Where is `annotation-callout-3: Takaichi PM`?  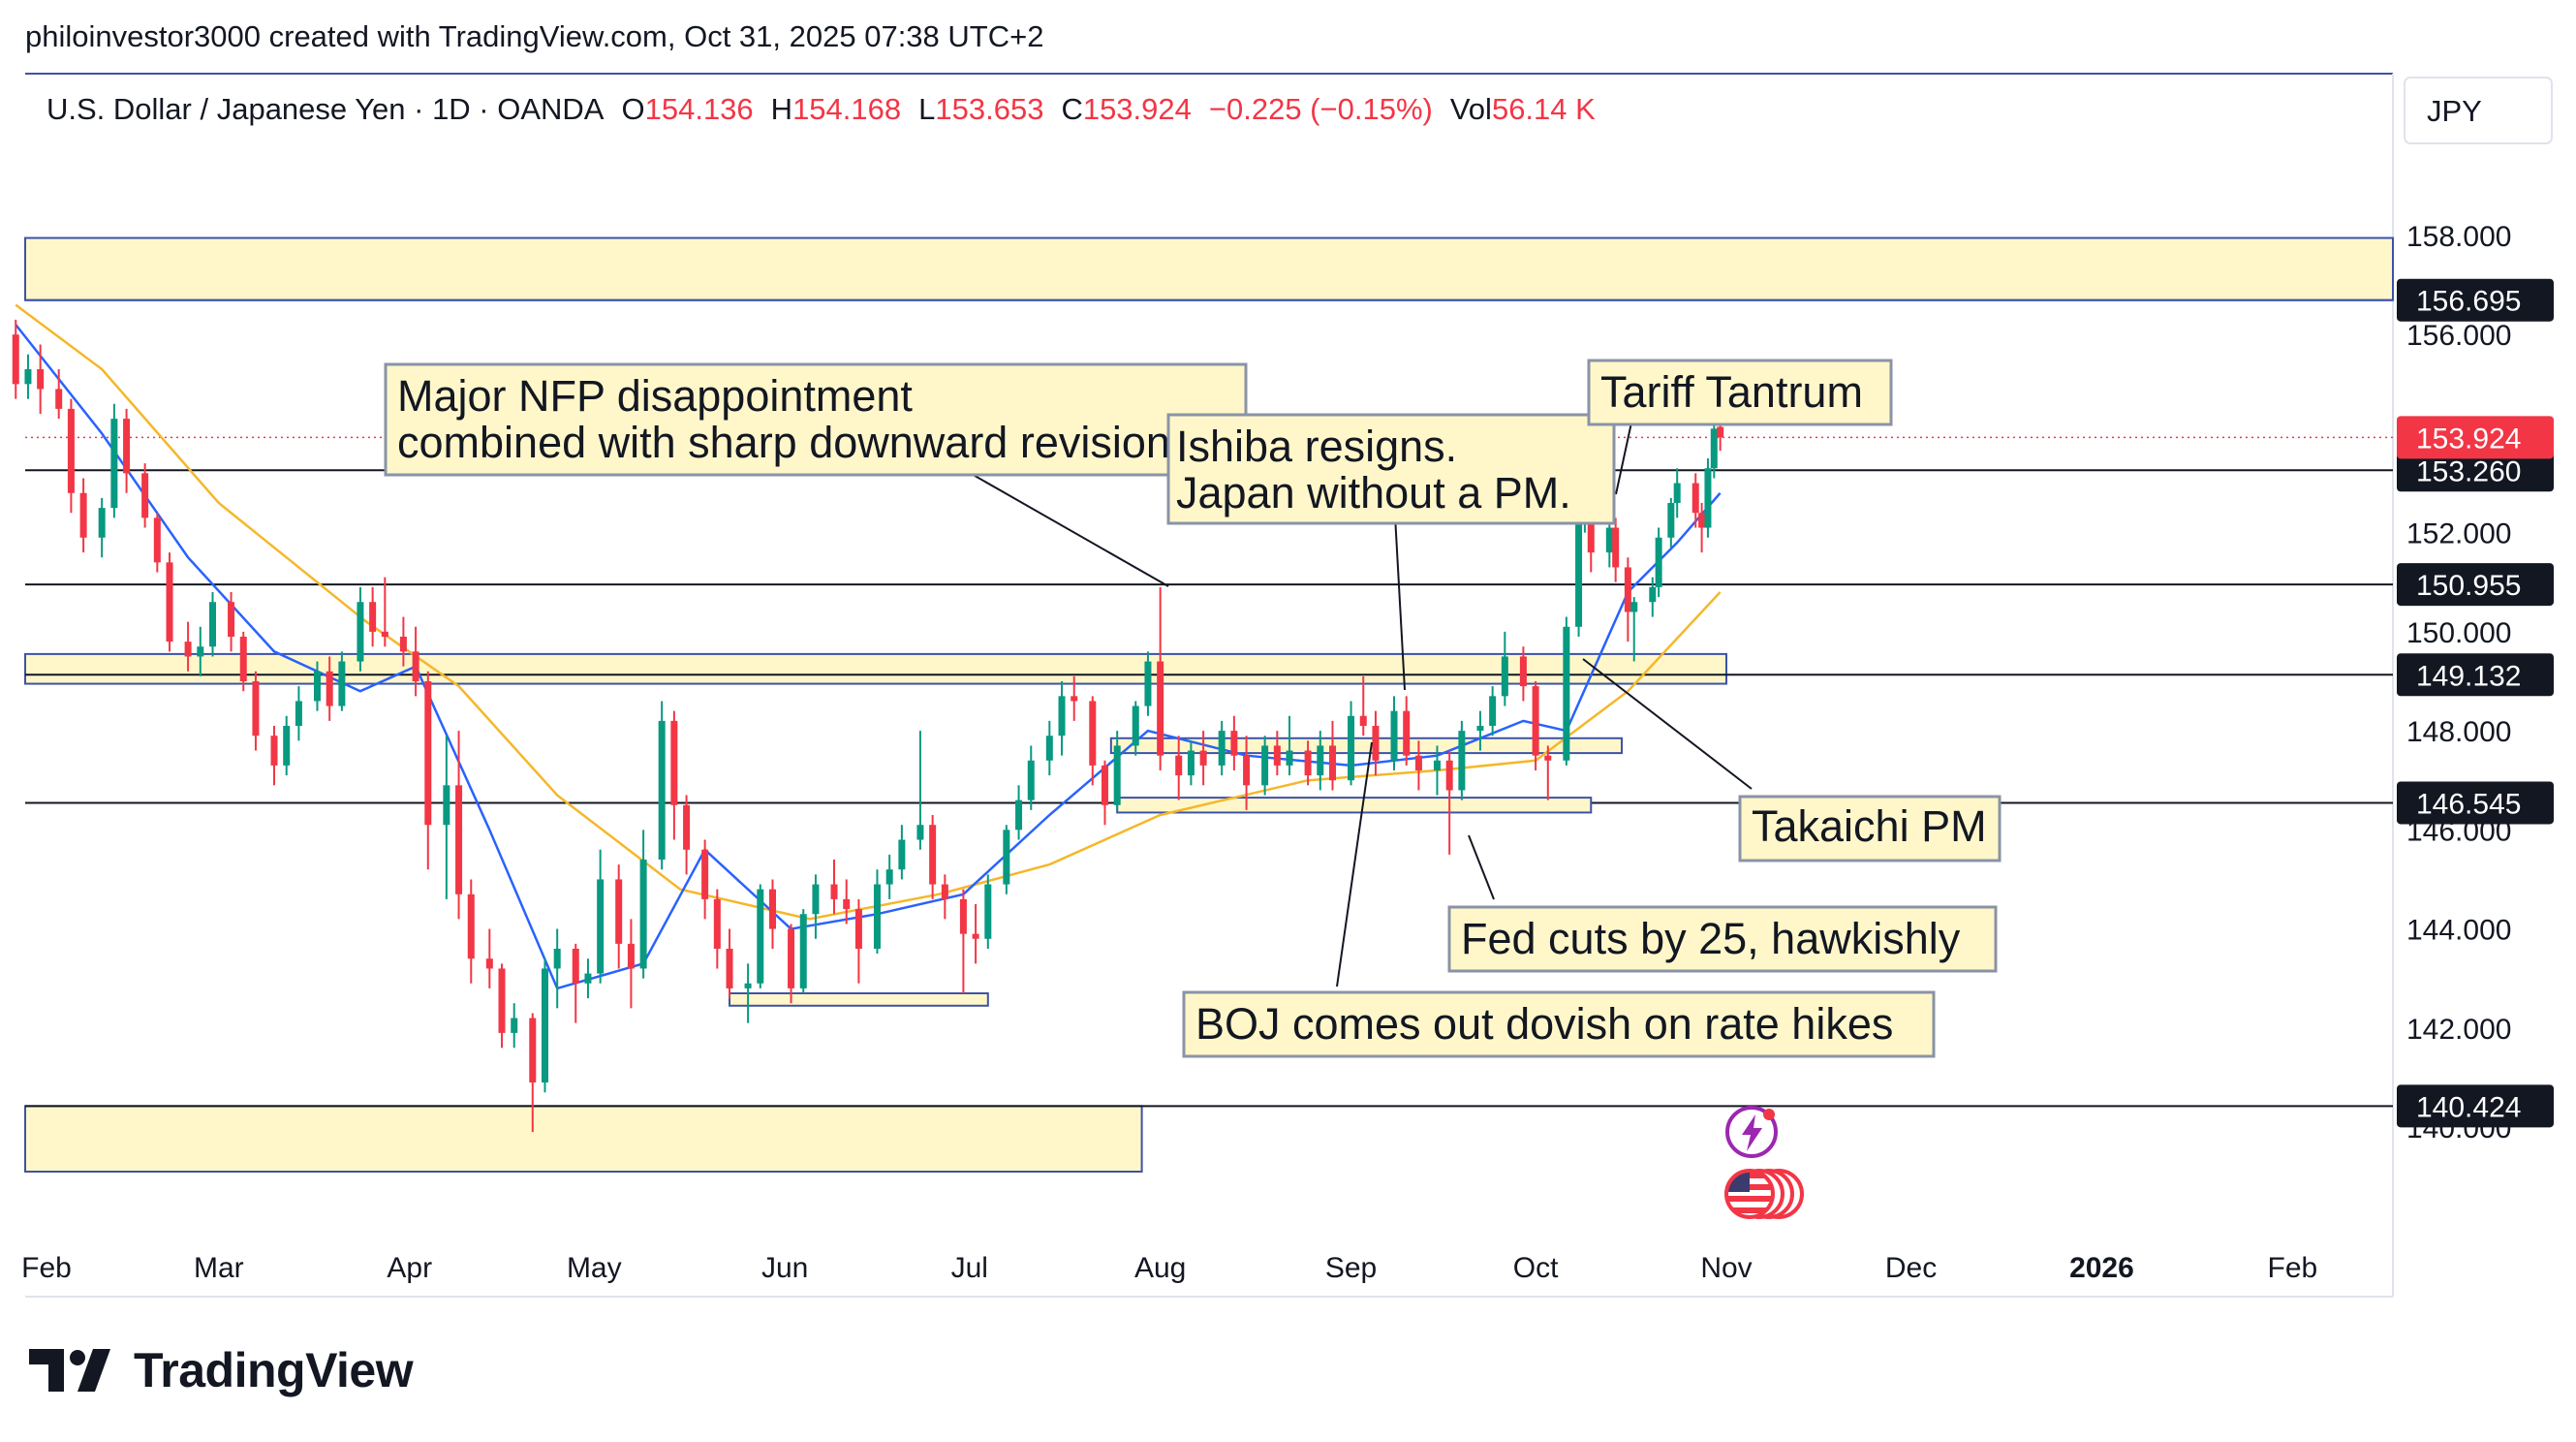
annotation-callout-3: Takaichi PM is located at coordinates (1870, 828).